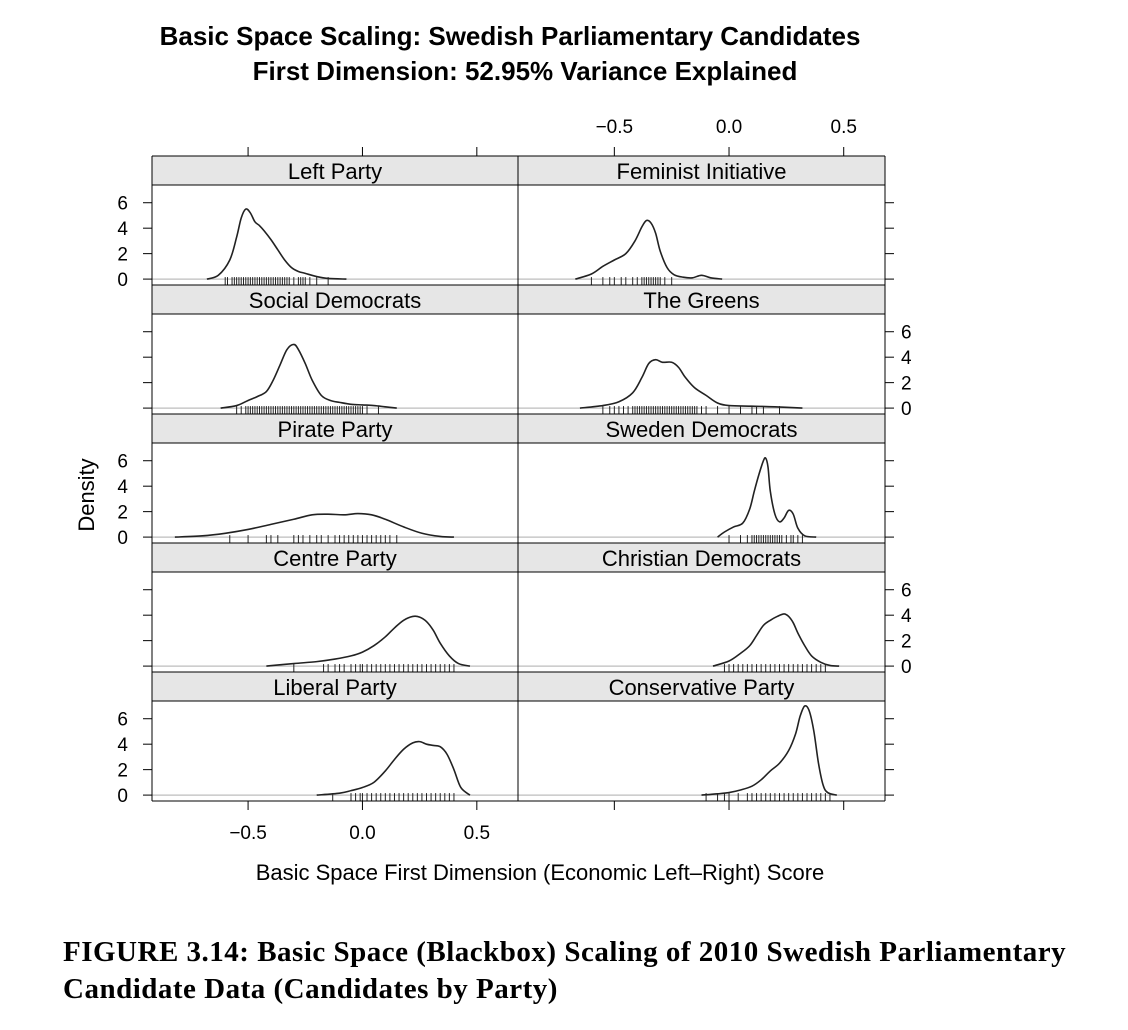 The image size is (1128, 1030). Describe the element at coordinates (477, 833) in the screenshot. I see `x-tick-label-bottom: 0.5` at that location.